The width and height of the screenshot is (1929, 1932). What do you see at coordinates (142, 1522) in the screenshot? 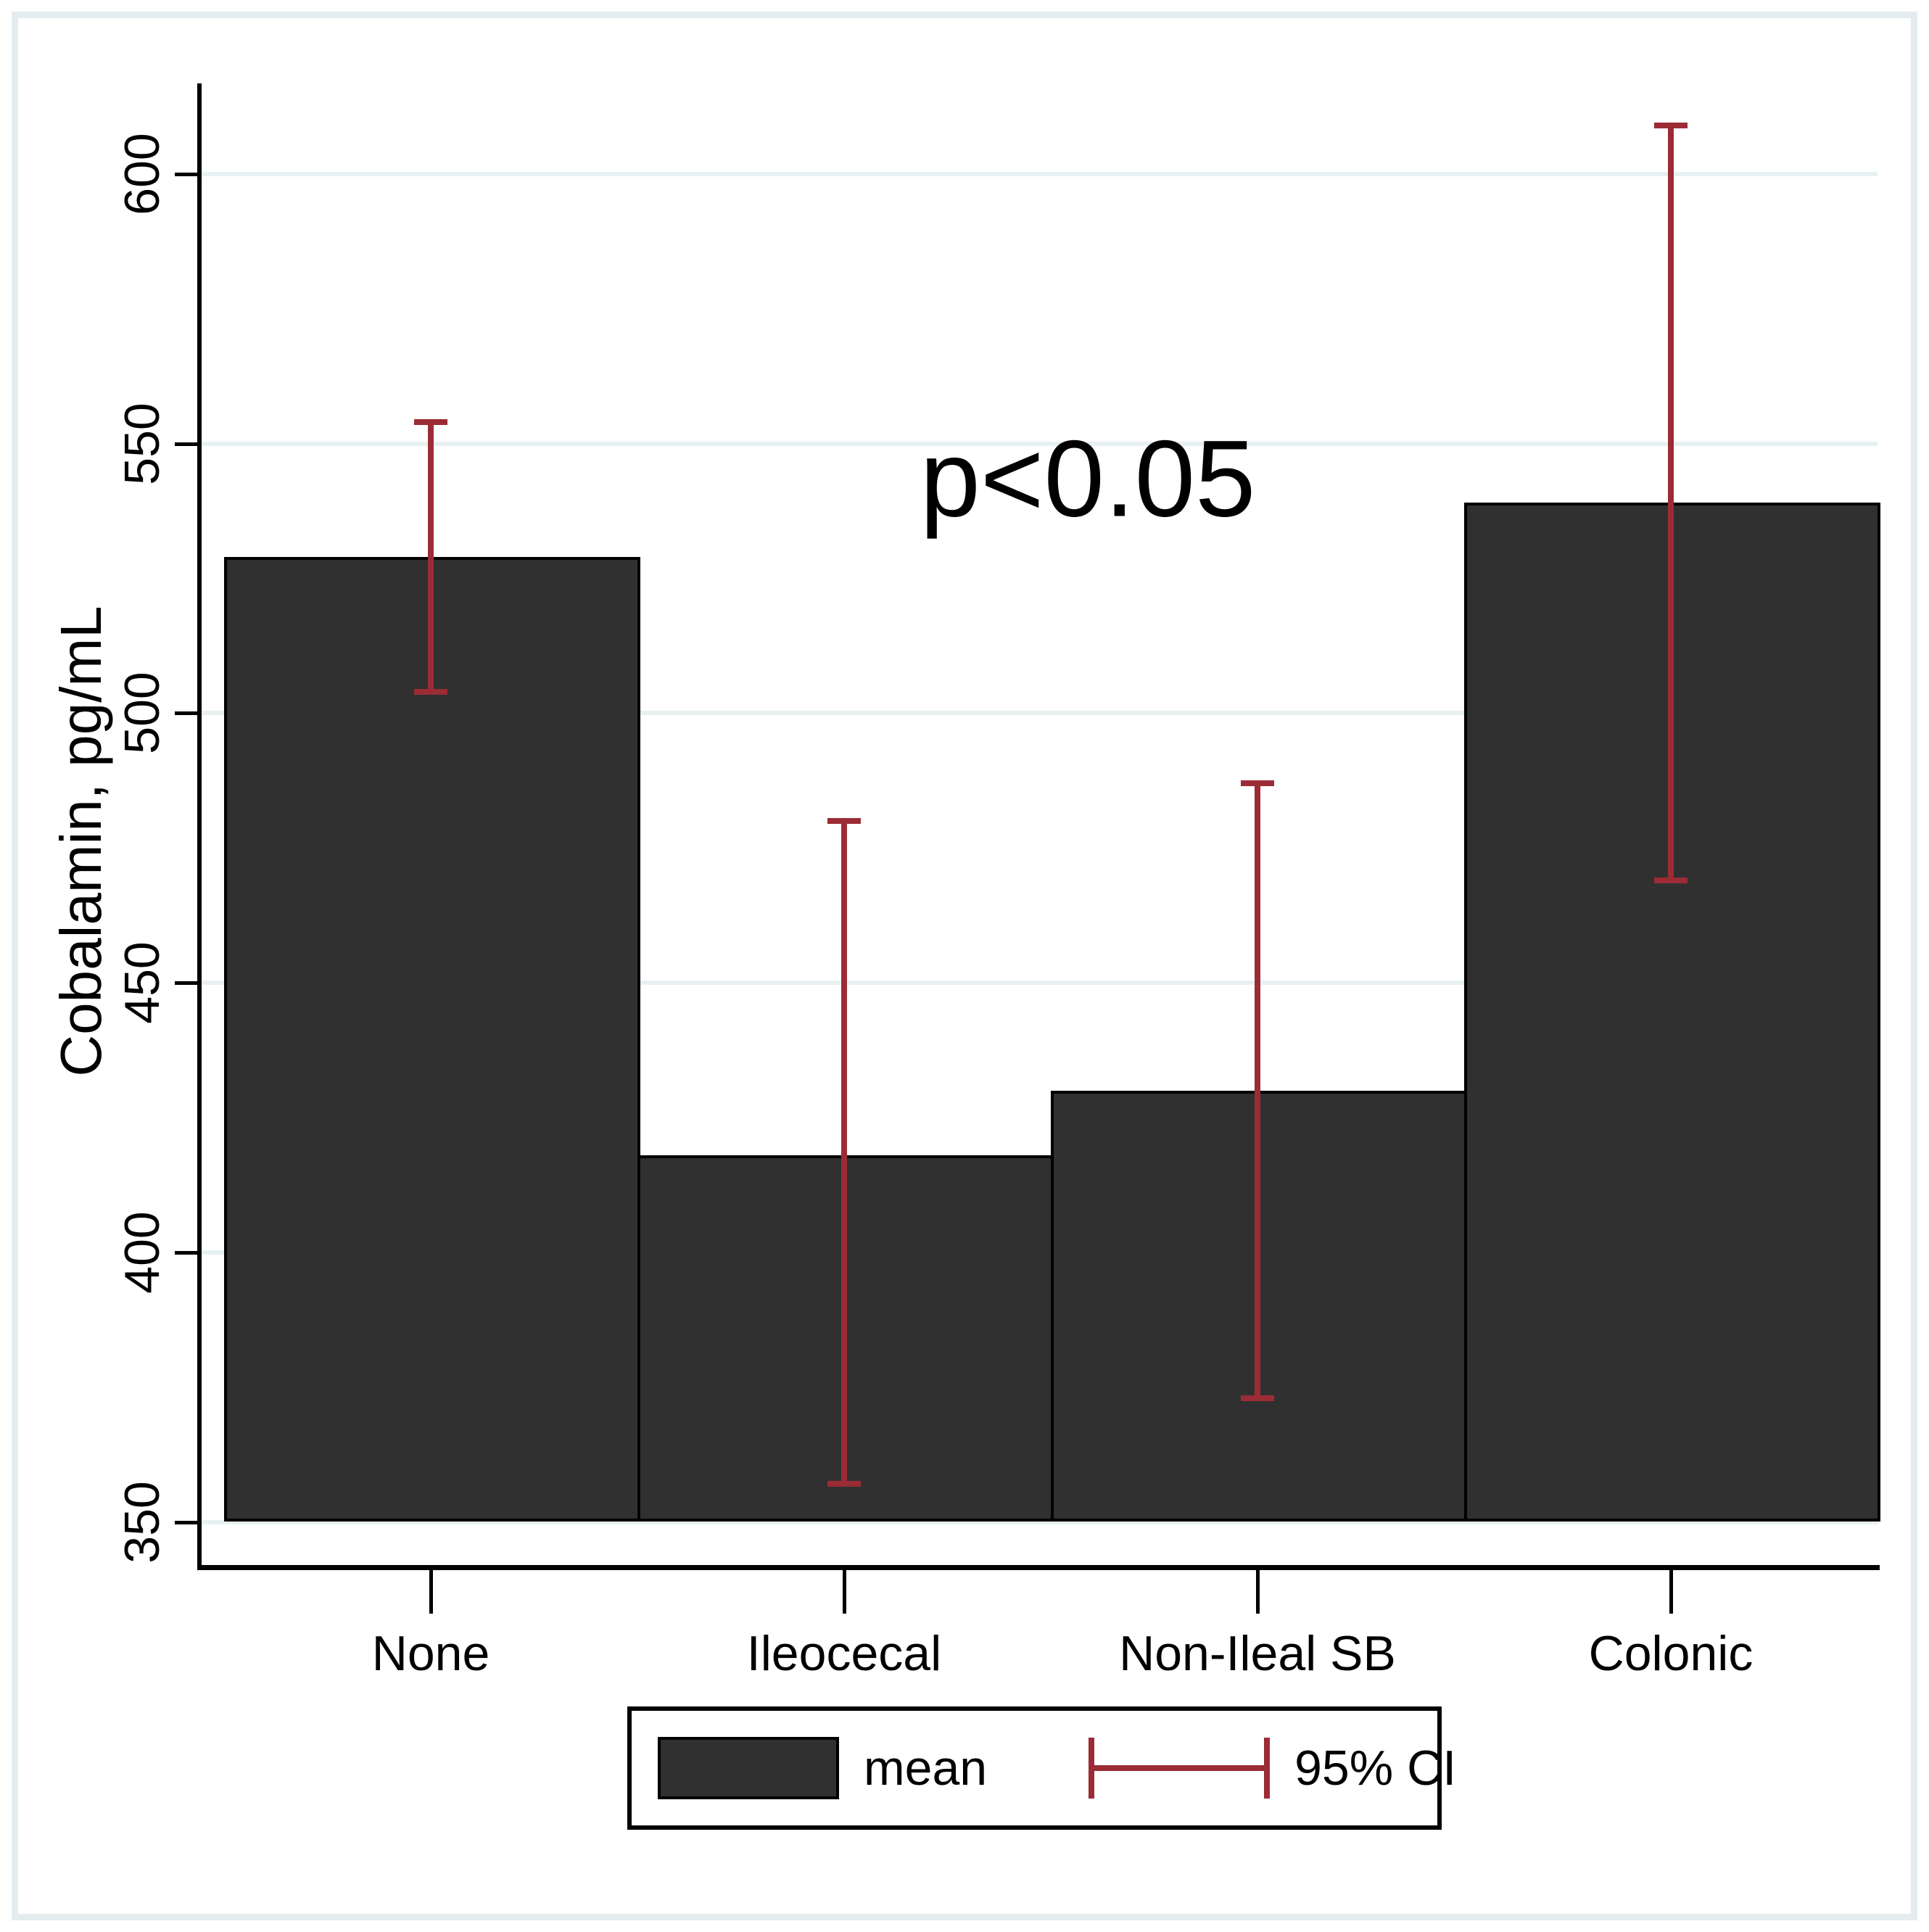
I see `y-tick-label-350: 350` at bounding box center [142, 1522].